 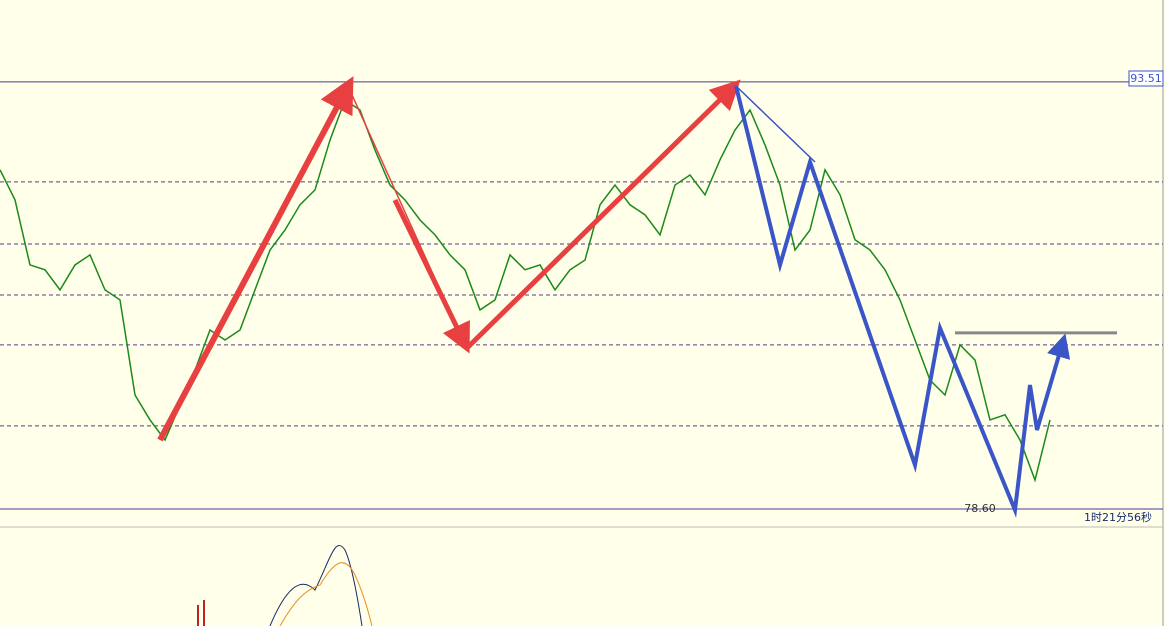 I want to click on low-label: 78.60, so click(x=980, y=508).